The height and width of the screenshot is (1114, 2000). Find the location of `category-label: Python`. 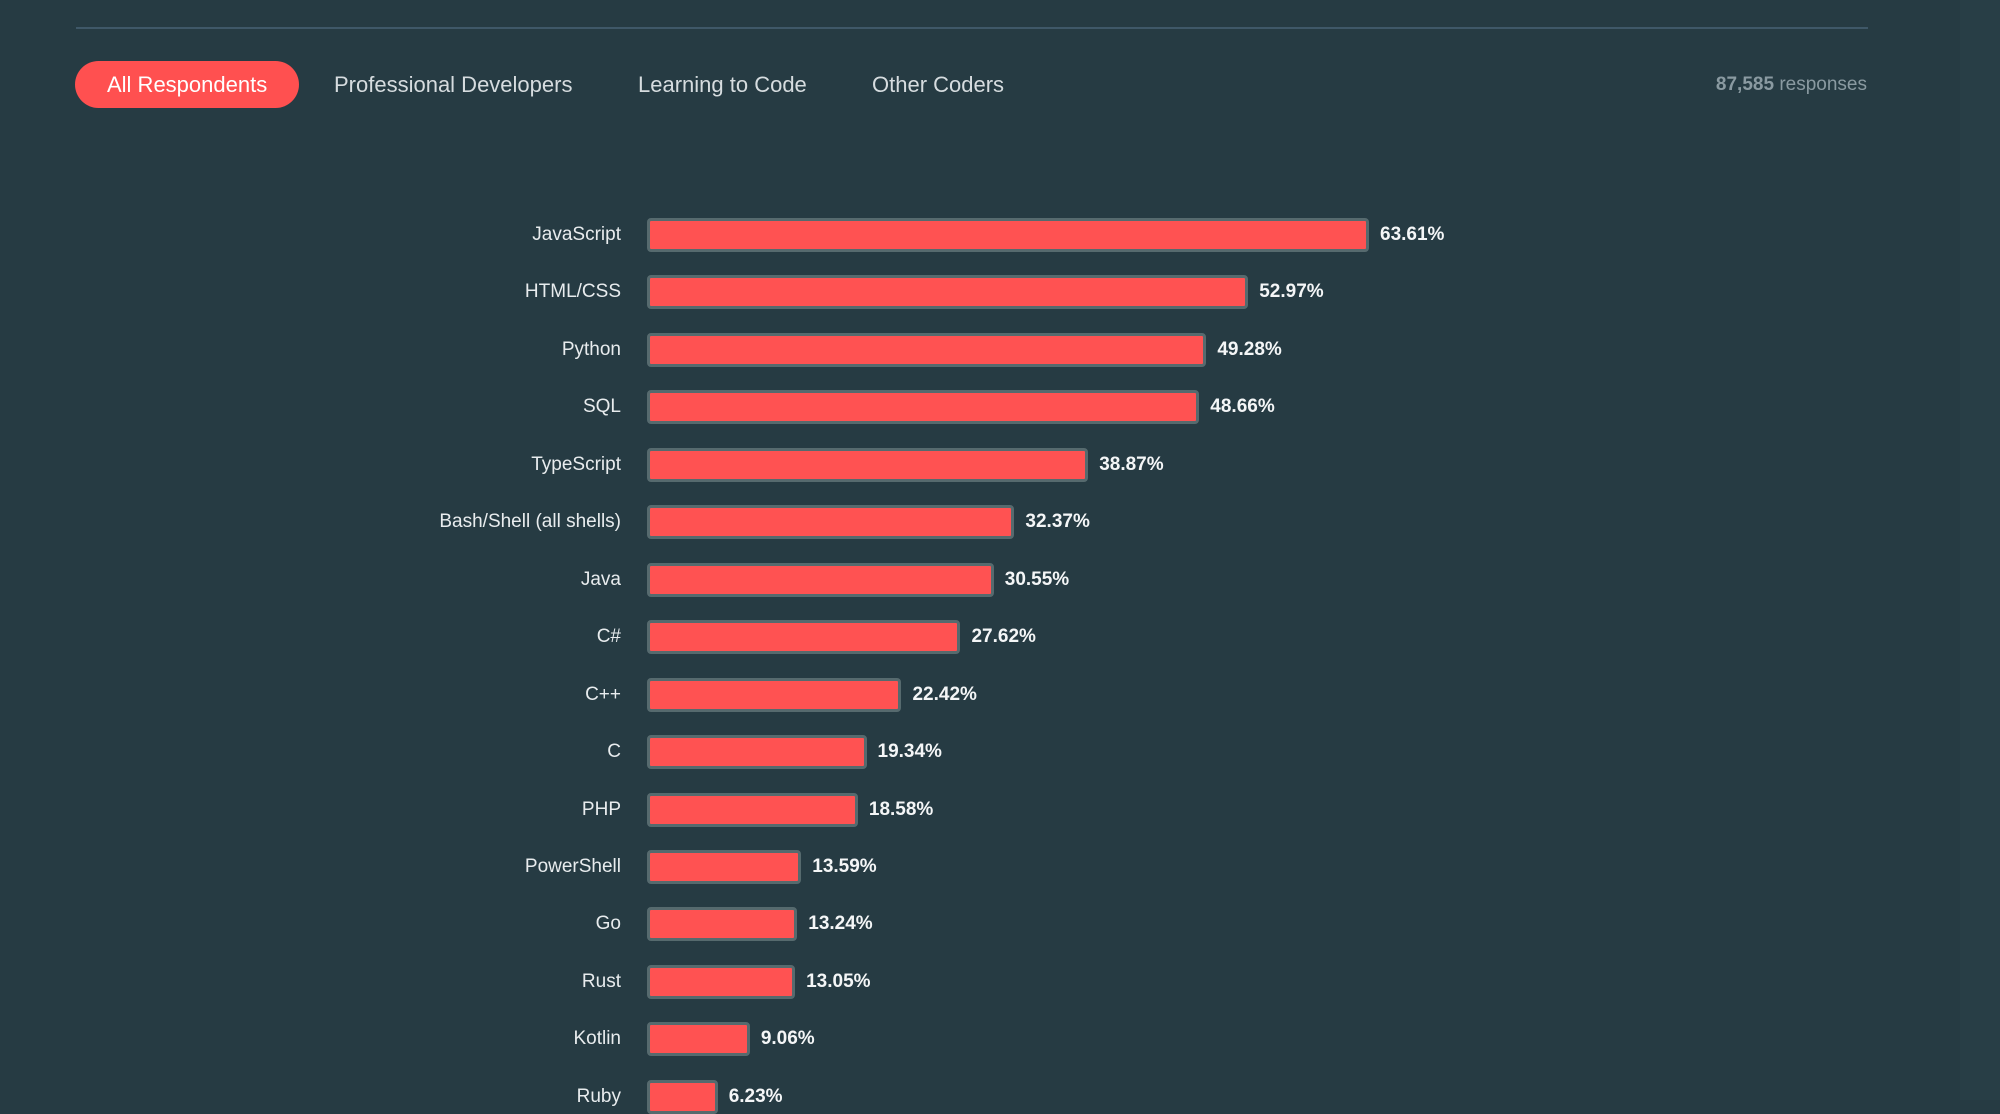

category-label: Python is located at coordinates (591, 349).